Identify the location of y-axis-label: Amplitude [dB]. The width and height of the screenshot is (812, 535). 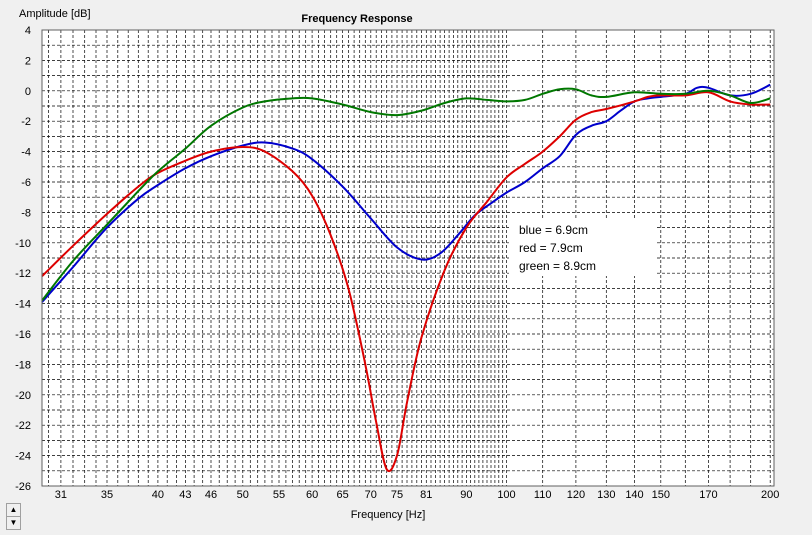
(55, 14).